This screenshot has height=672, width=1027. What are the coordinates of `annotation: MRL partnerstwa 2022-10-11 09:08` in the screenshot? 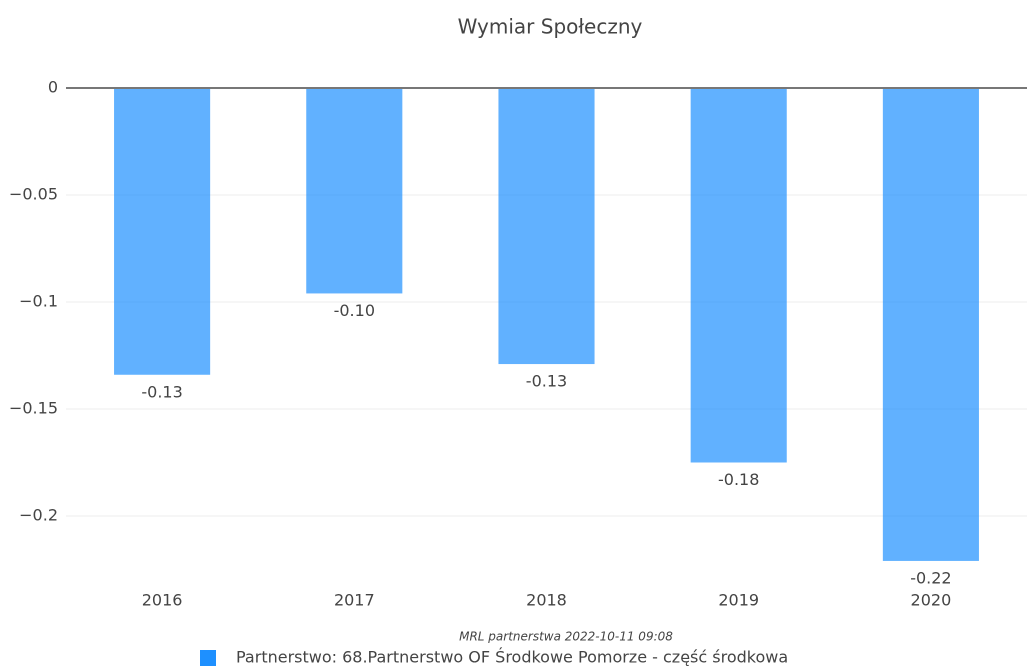 It's located at (566, 637).